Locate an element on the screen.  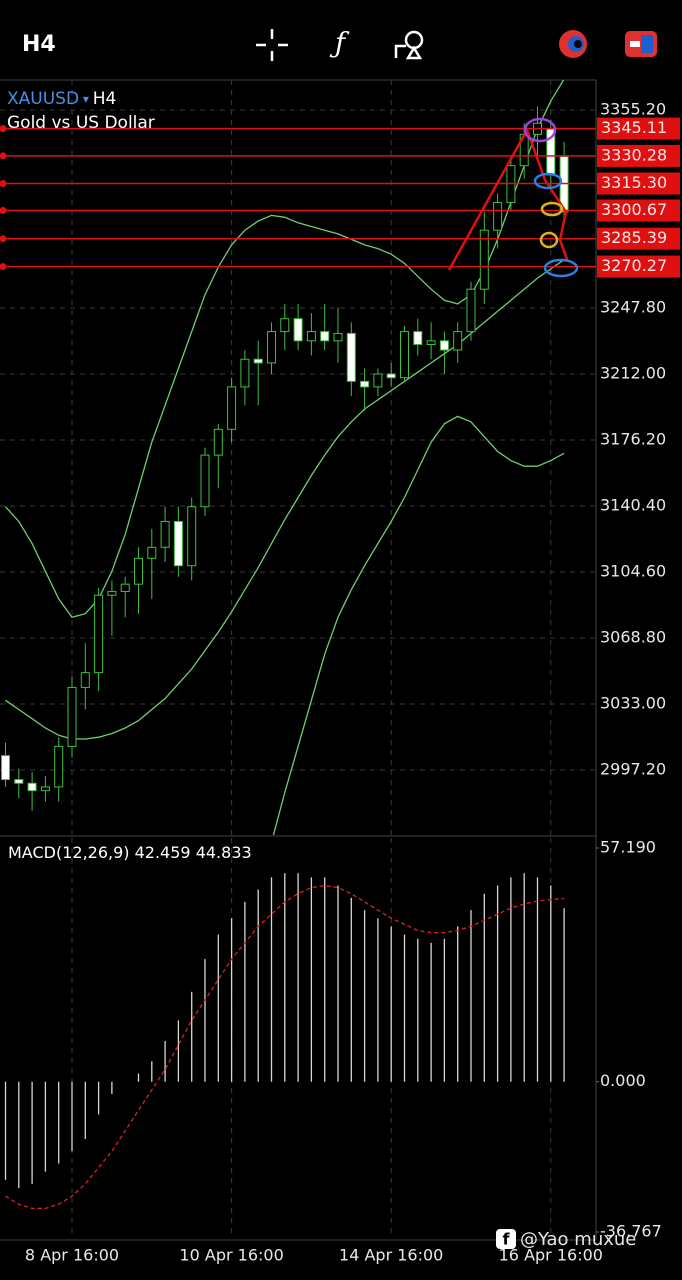
toolbar: H4 ƒ is located at coordinates (339, 44).